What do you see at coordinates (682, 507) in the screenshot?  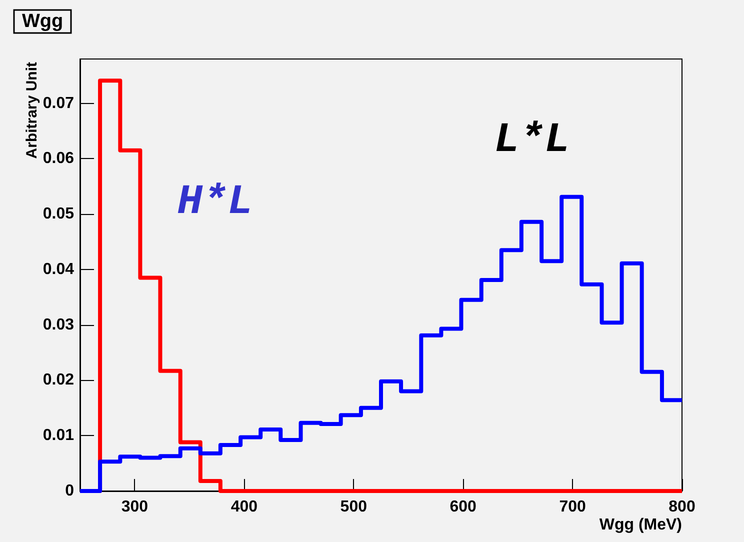 I see `x-tick-label: 800` at bounding box center [682, 507].